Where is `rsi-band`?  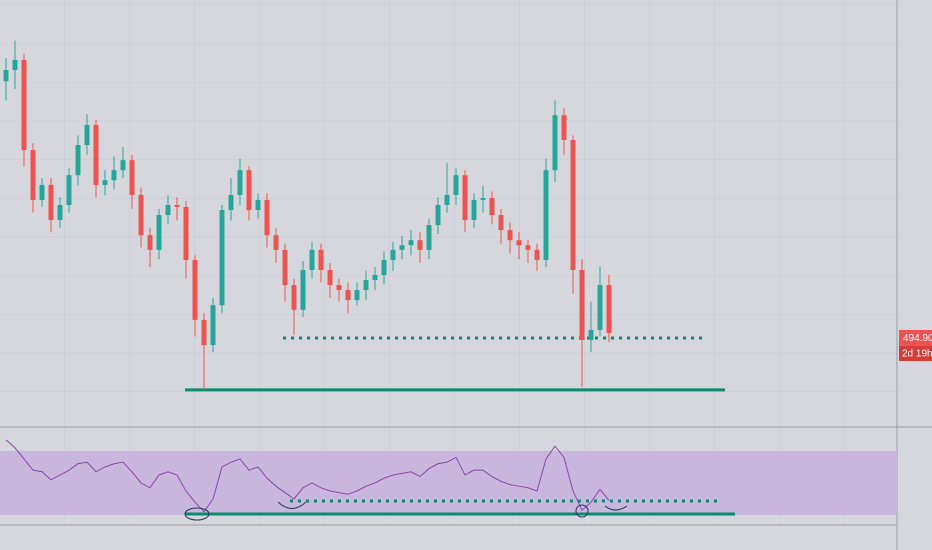
rsi-band is located at coordinates (448, 482).